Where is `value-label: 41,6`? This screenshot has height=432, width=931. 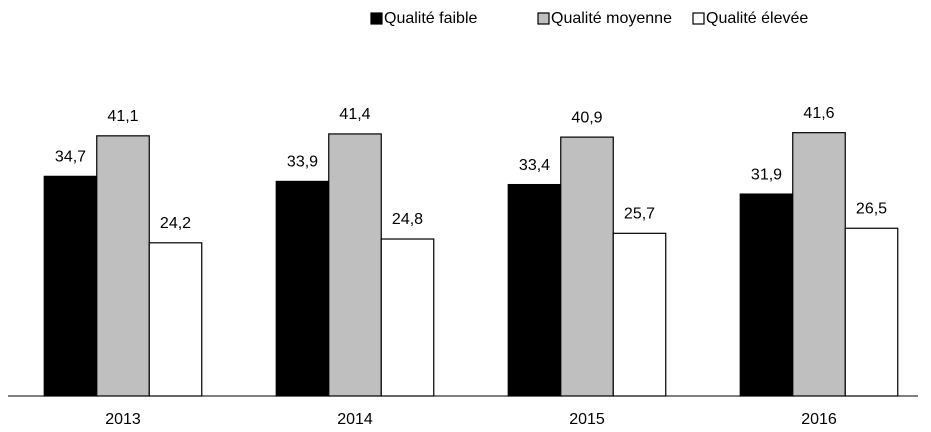 value-label: 41,6 is located at coordinates (818, 113).